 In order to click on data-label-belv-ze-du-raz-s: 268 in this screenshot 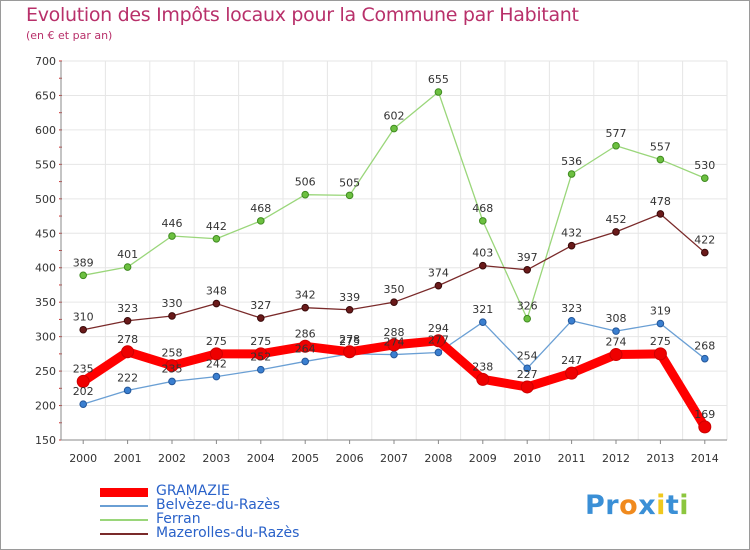, I will do `click(704, 346)`.